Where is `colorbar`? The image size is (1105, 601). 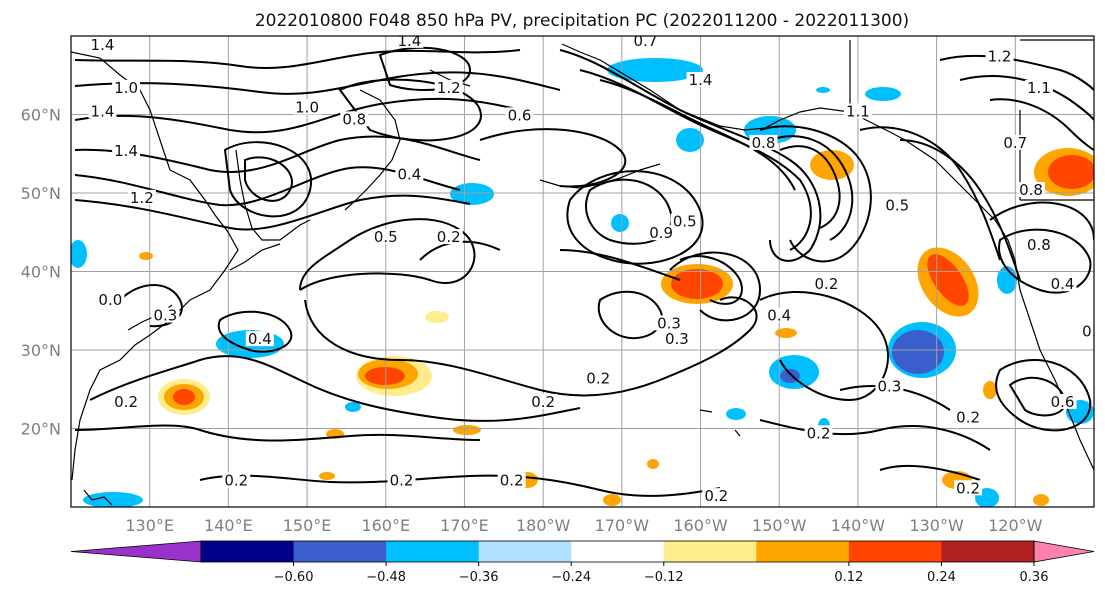 colorbar is located at coordinates (582, 551).